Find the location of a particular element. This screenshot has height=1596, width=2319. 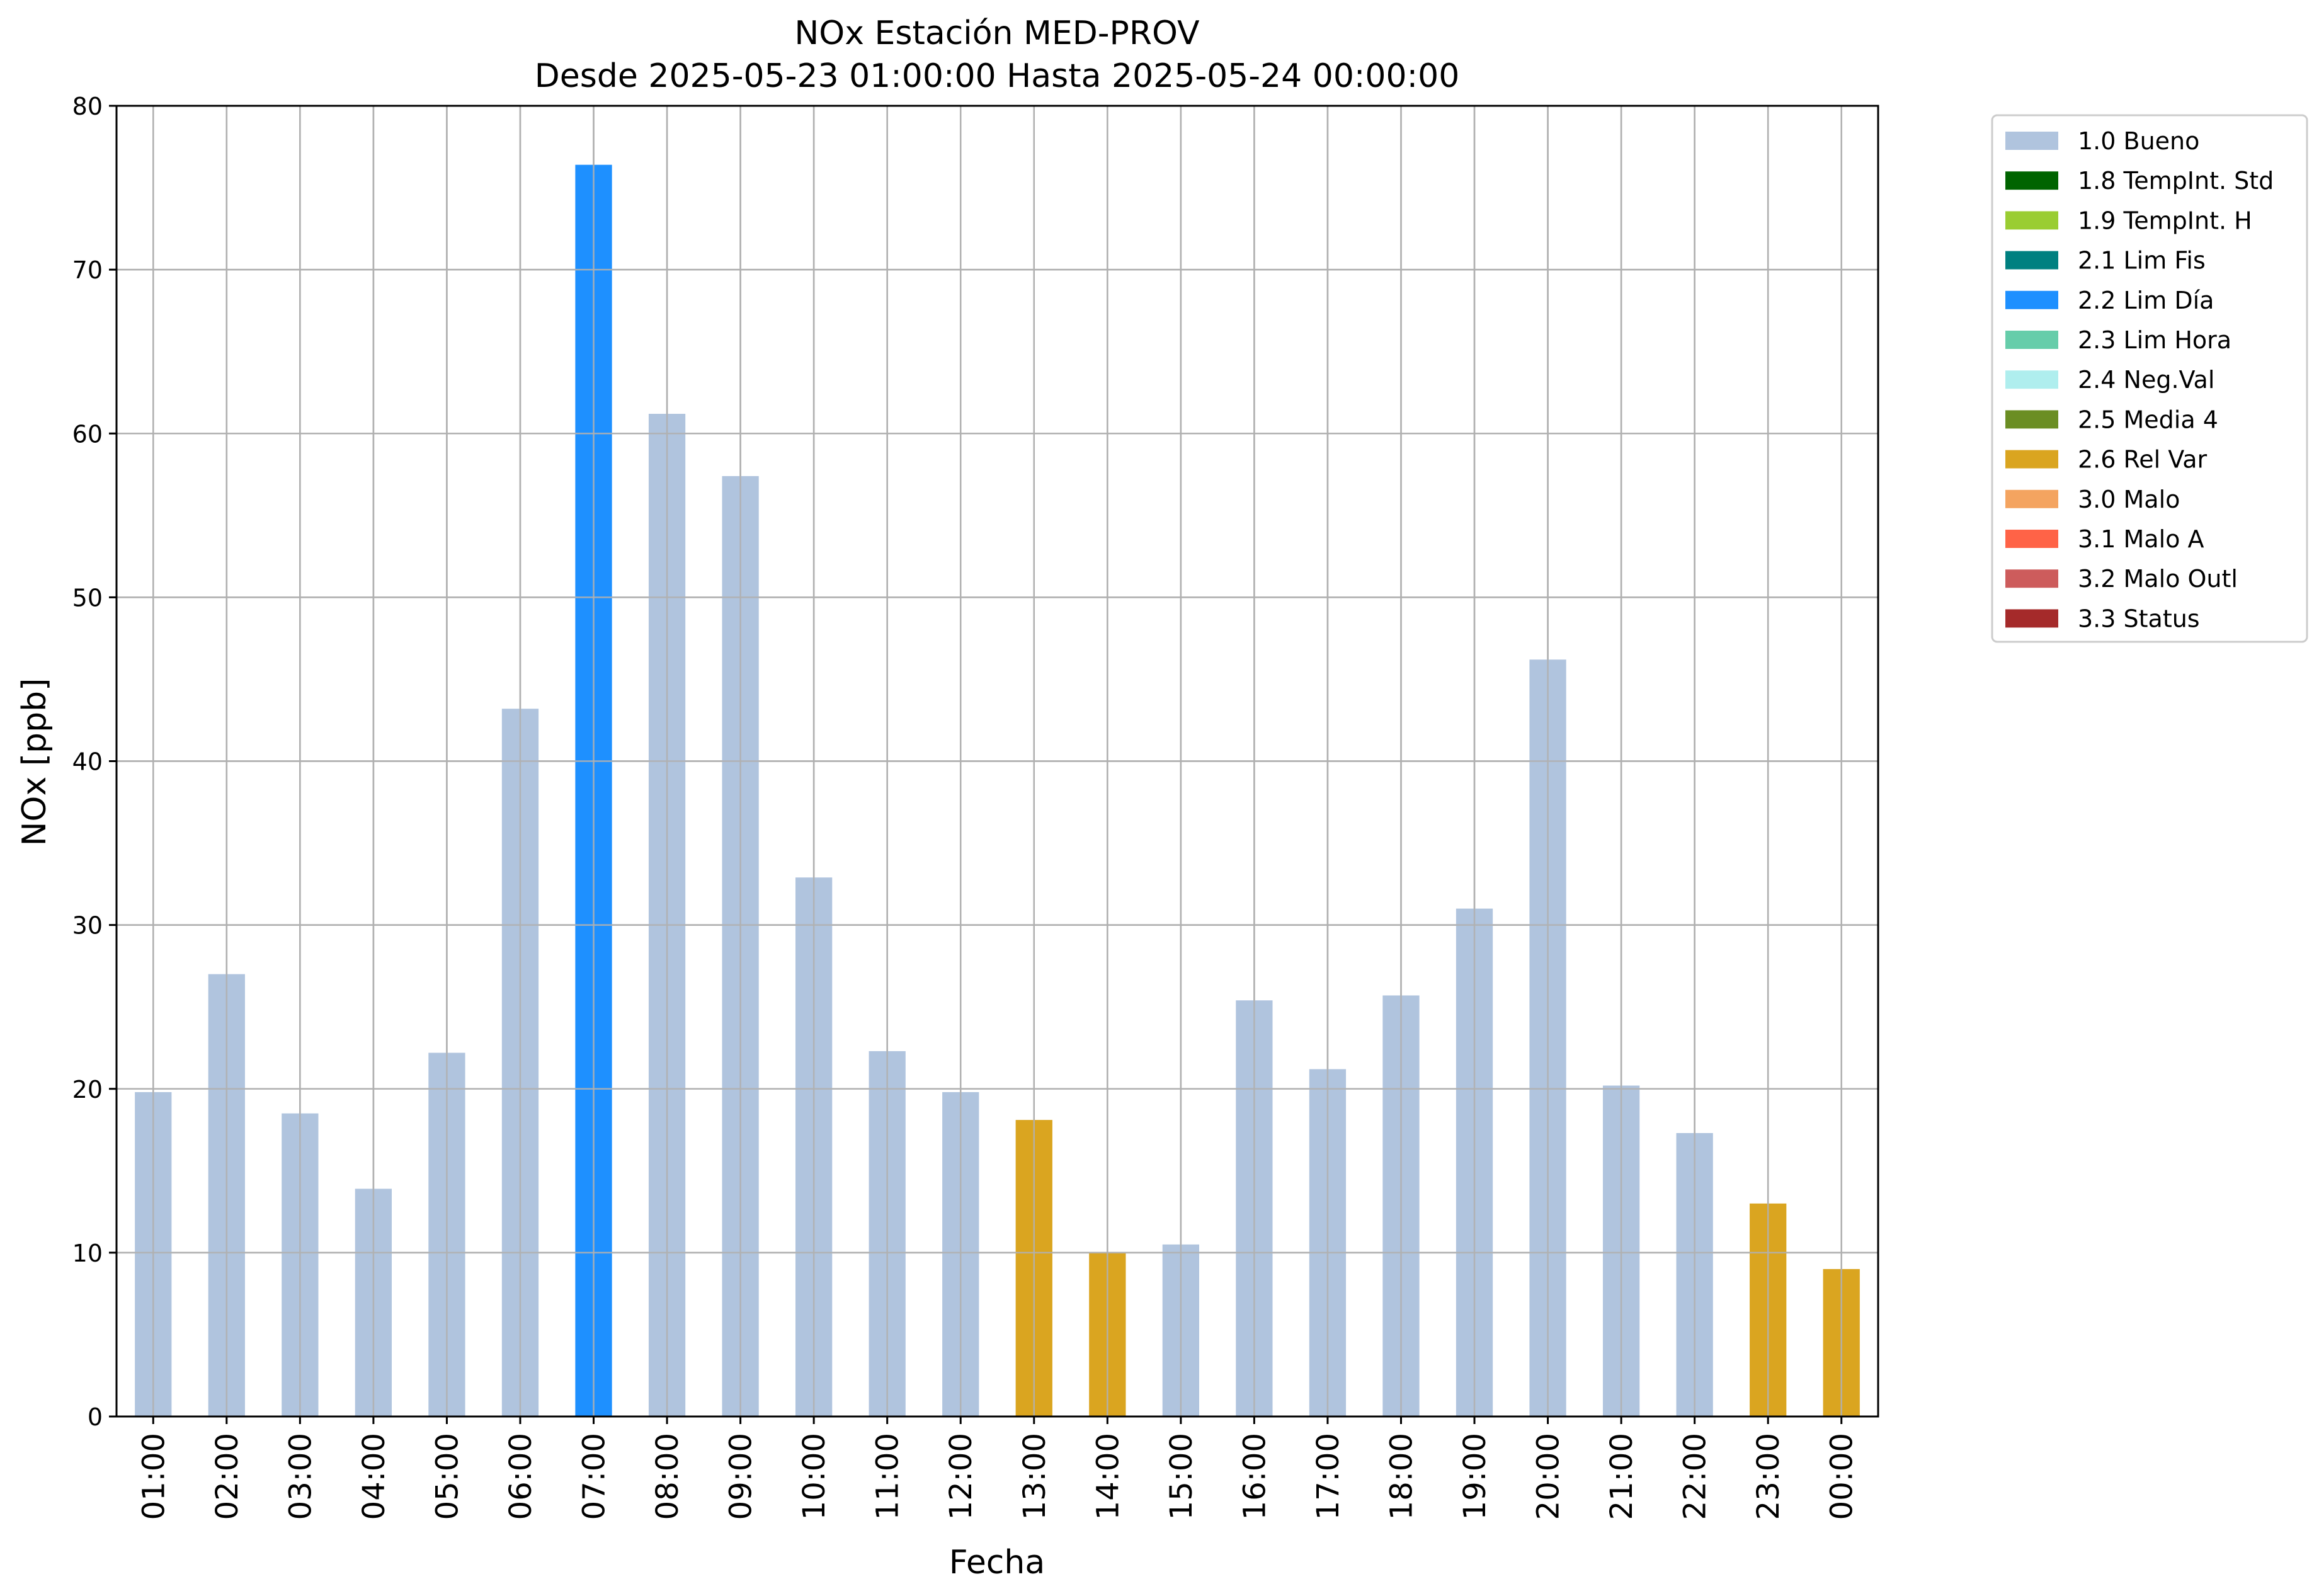

legend-label: 1.8 TempInt. Std is located at coordinates (2176, 181).